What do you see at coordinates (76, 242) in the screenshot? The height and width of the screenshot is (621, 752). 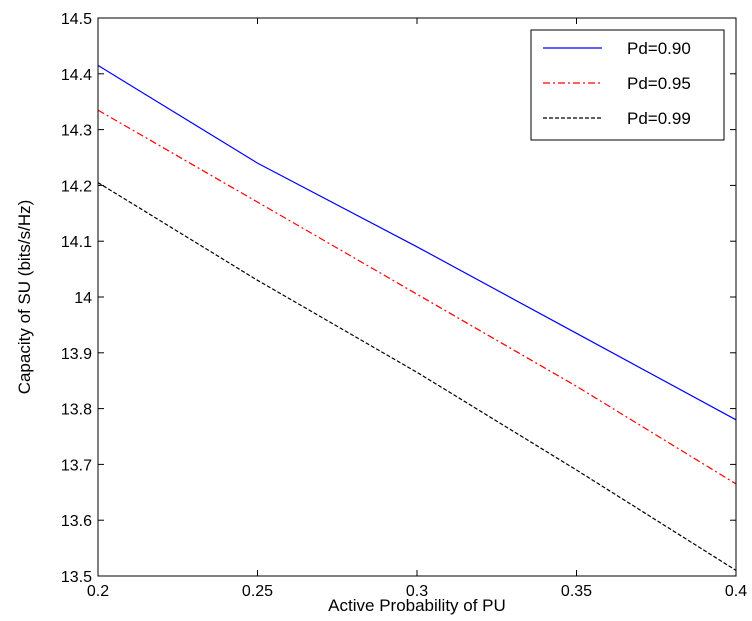 I see `y-tick-label: 14.1` at bounding box center [76, 242].